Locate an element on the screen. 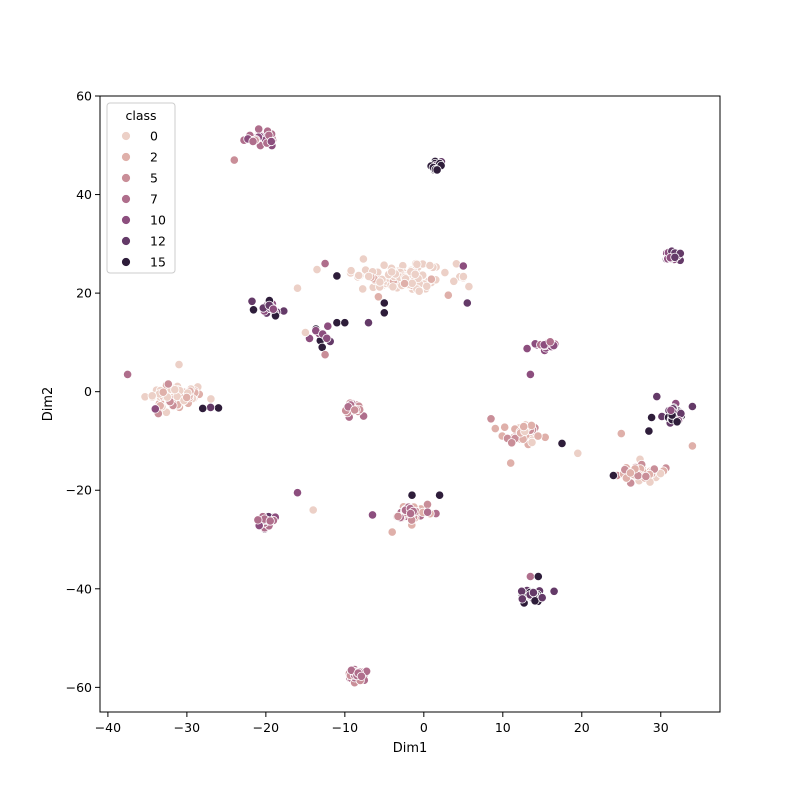  legend: class 0 2 5 7 10 12 15 is located at coordinates (141, 188).